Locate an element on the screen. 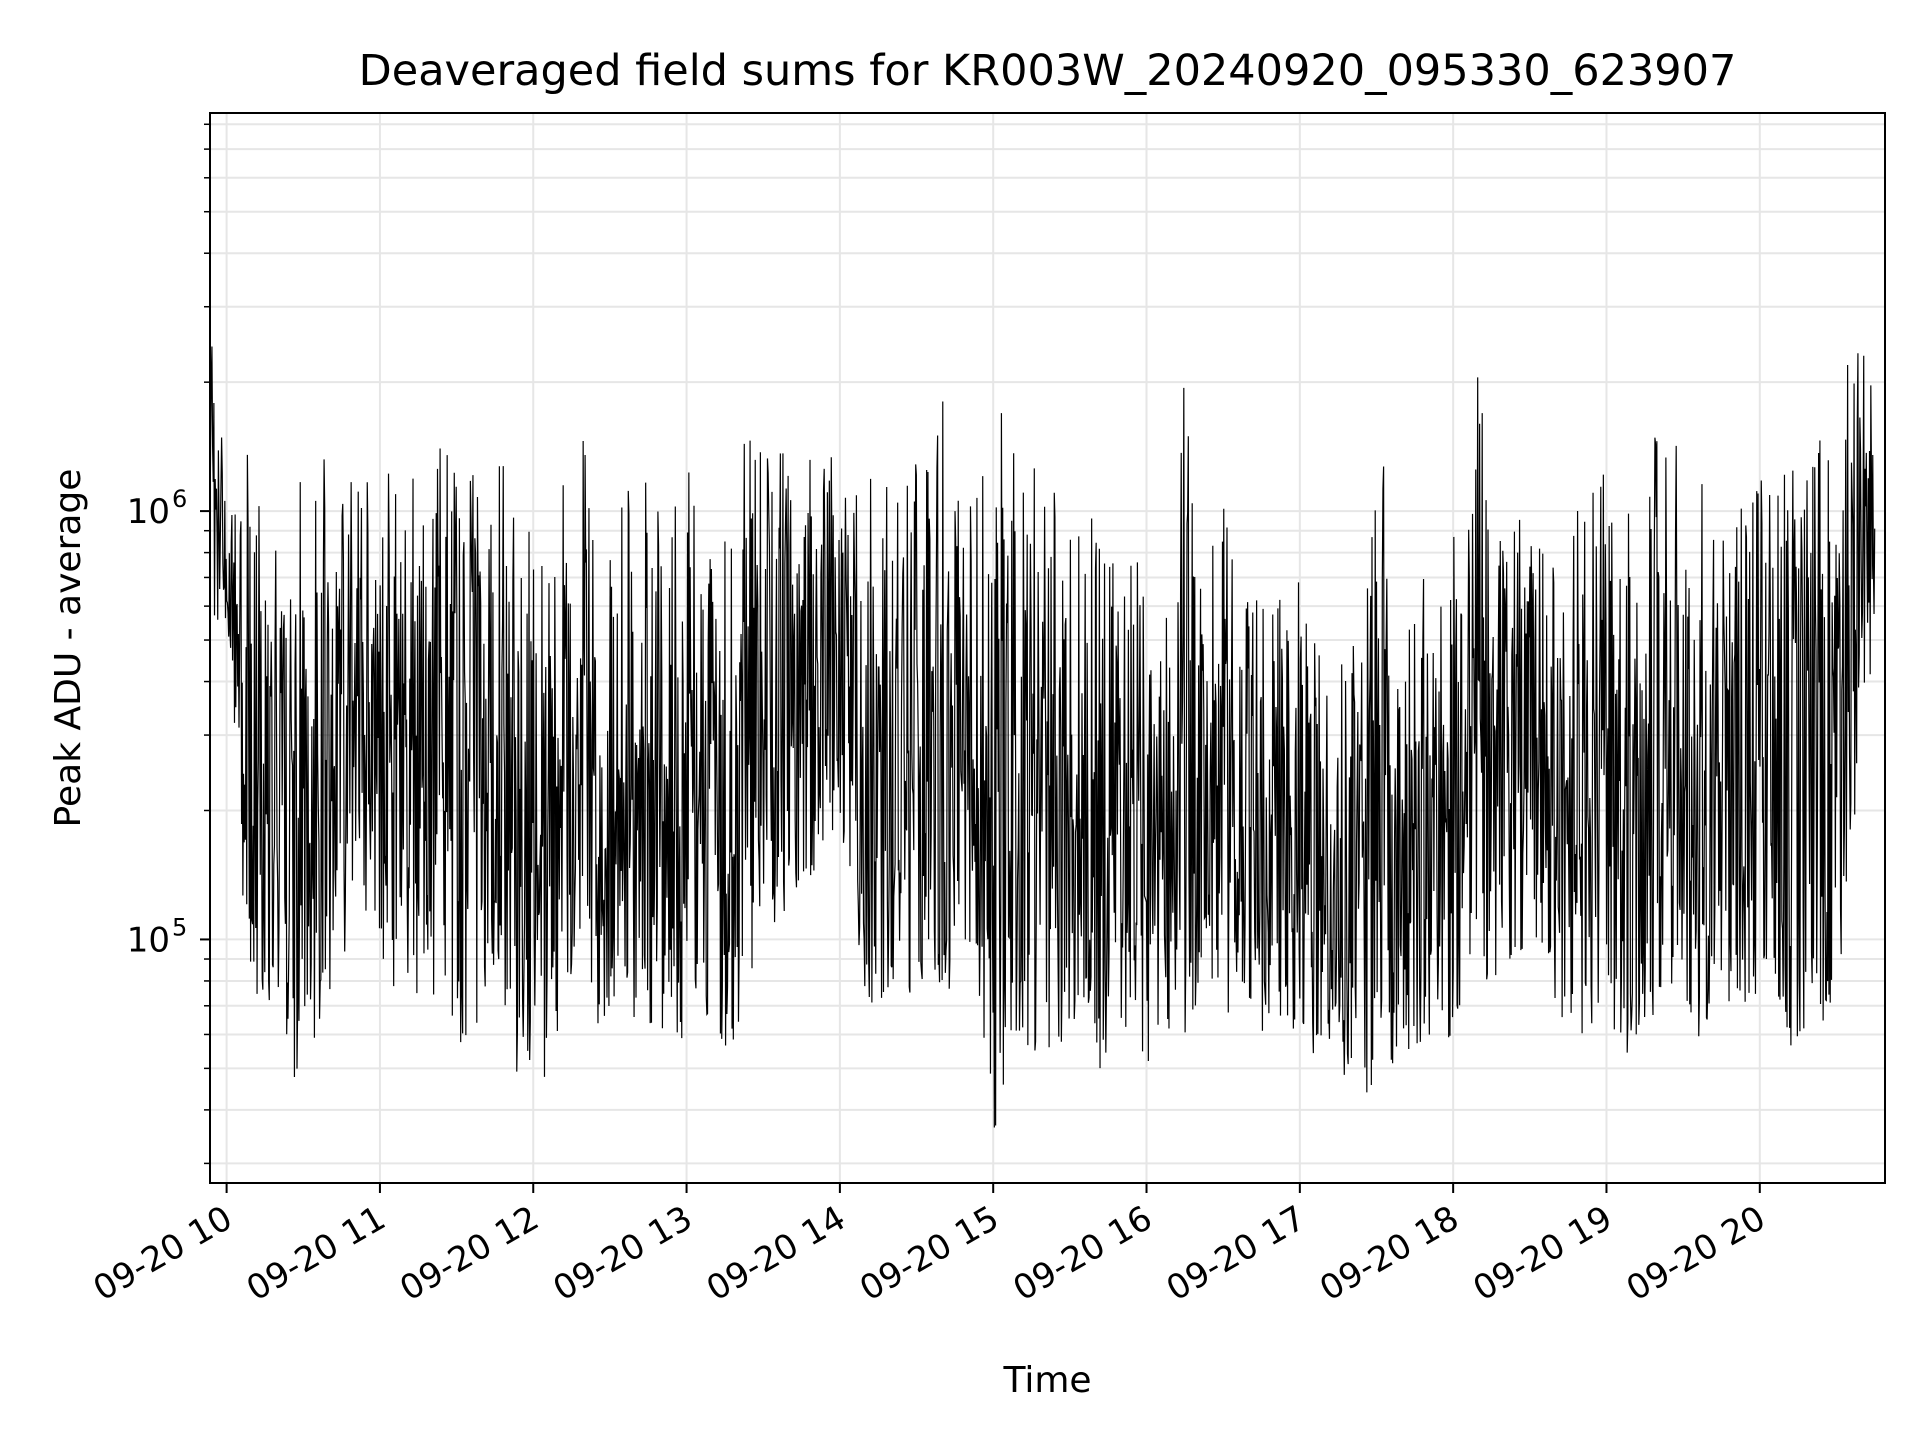 The image size is (1920, 1440). y-tick-label-exponent: 5 is located at coordinates (179, 927).